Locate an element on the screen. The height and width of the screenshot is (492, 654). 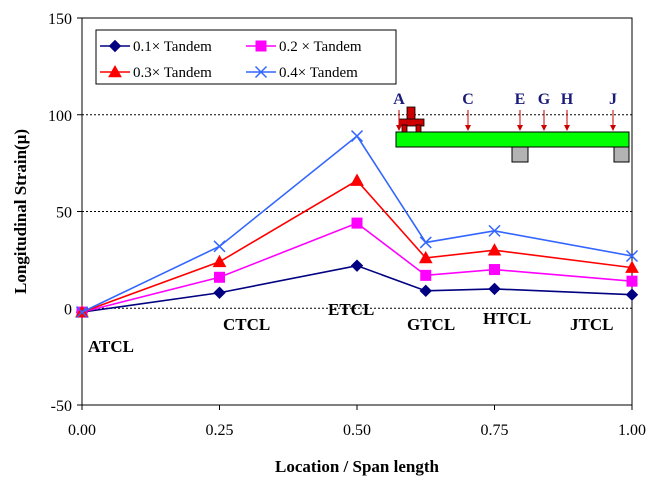
inset-label: G is located at coordinates (544, 99).